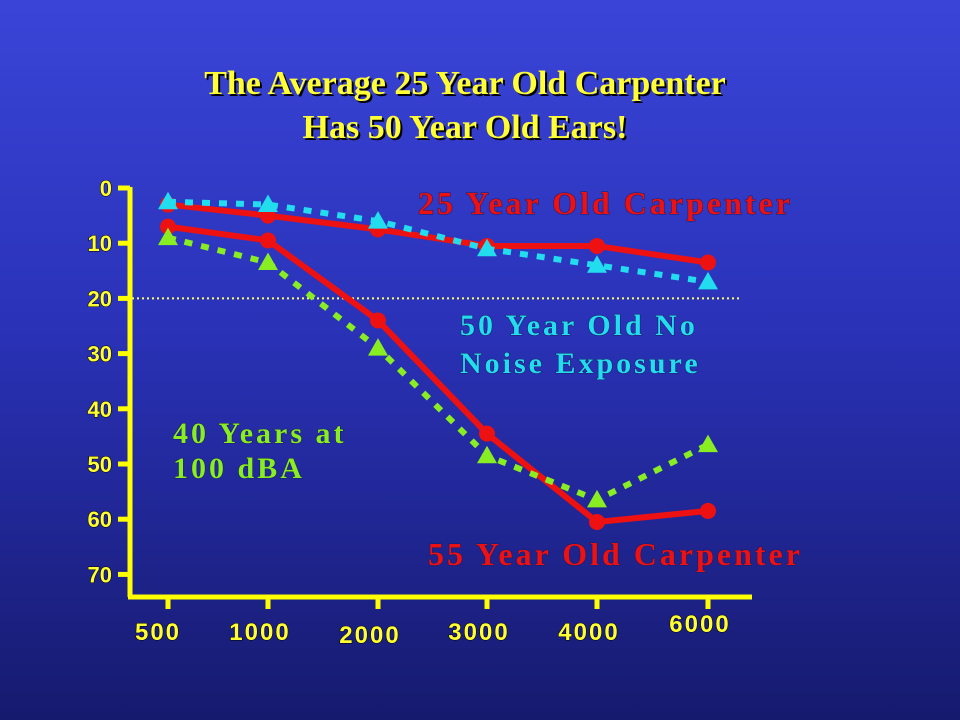  What do you see at coordinates (100, 243) in the screenshot?
I see `y-tick-label: 10` at bounding box center [100, 243].